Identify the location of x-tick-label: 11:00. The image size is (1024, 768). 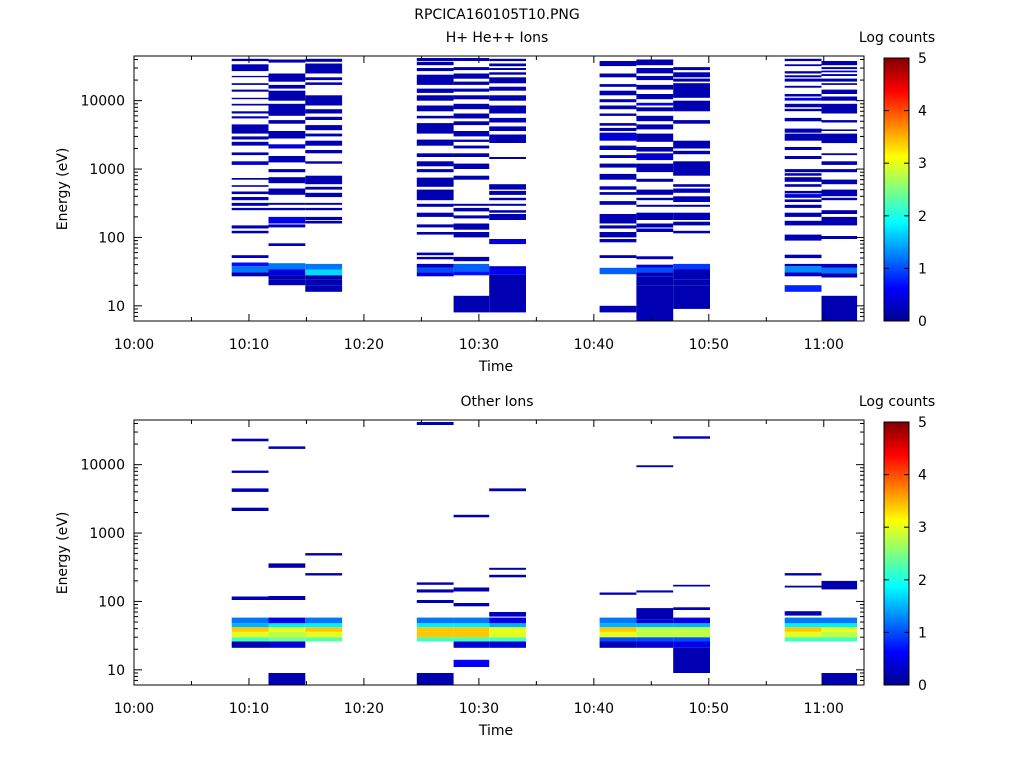
(824, 709).